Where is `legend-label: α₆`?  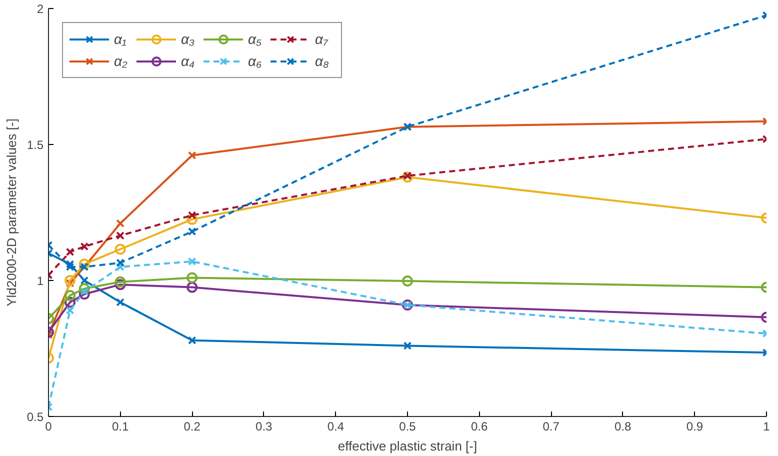
legend-label: α₆ is located at coordinates (255, 61).